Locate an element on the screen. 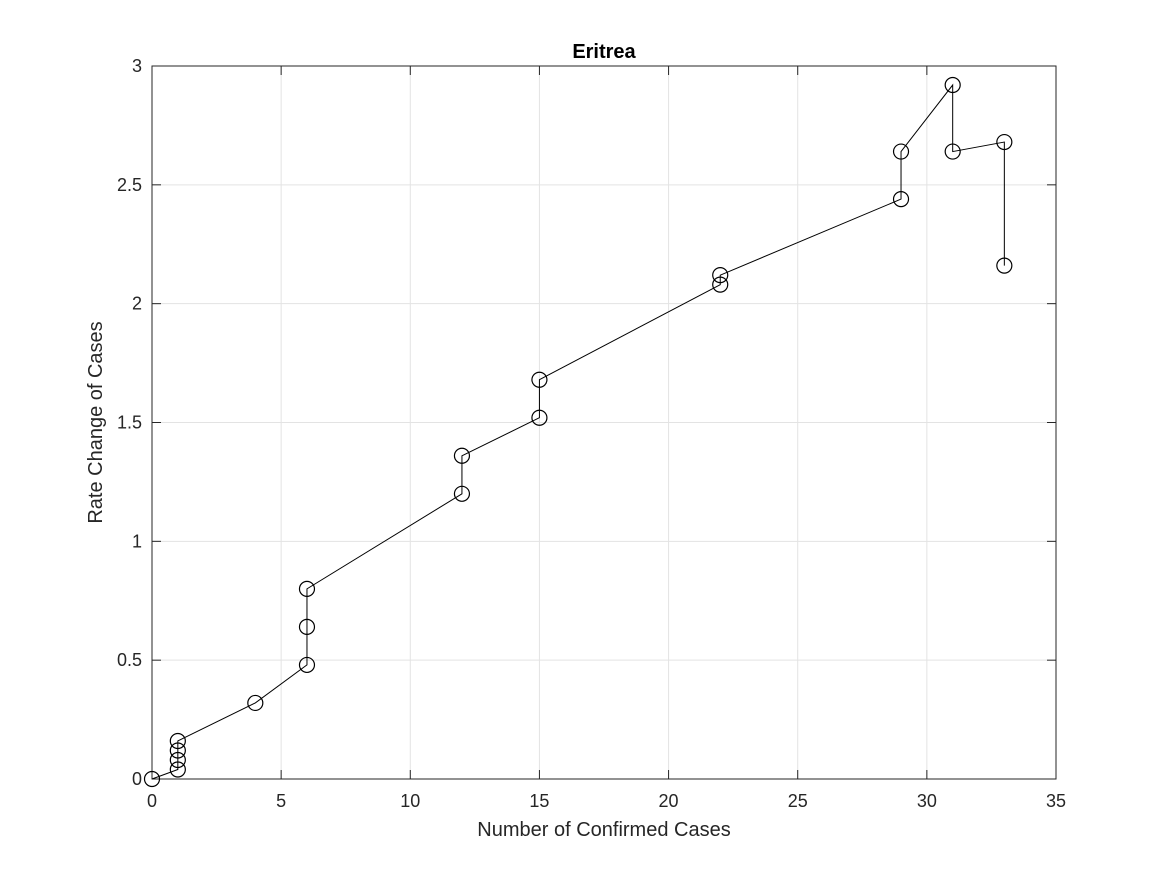 This screenshot has height=875, width=1167. chart-title: Eritrea is located at coordinates (604, 52).